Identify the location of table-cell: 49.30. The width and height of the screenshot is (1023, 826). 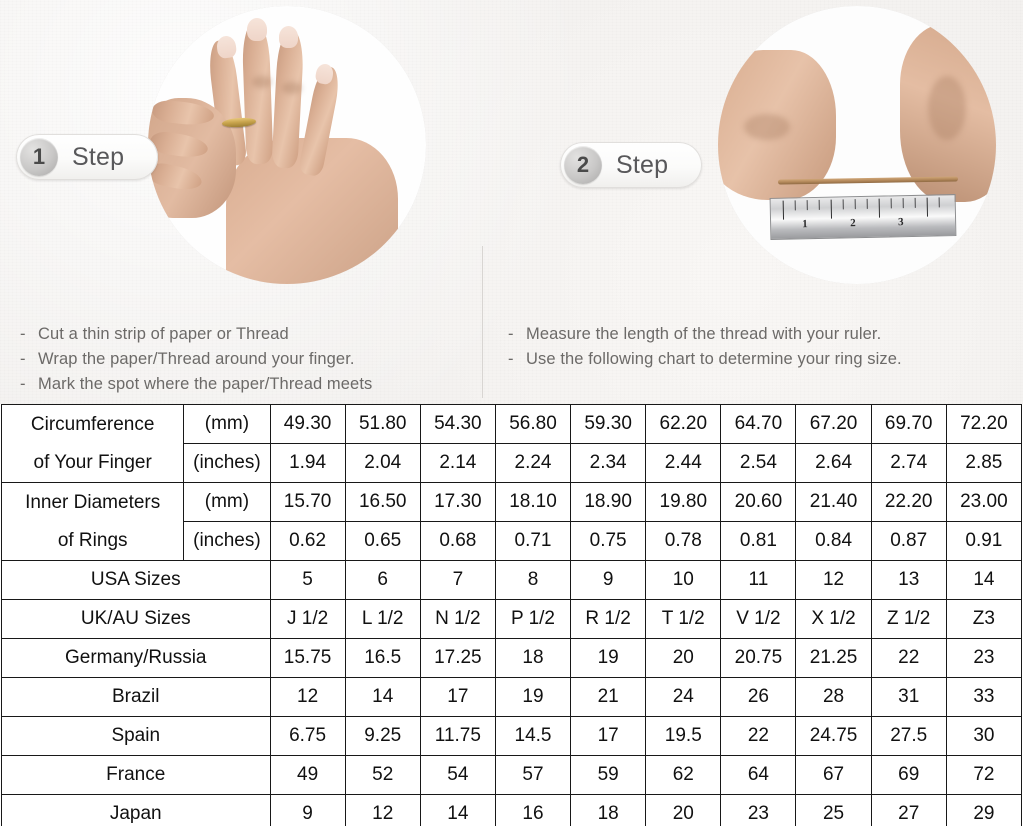
(307, 424).